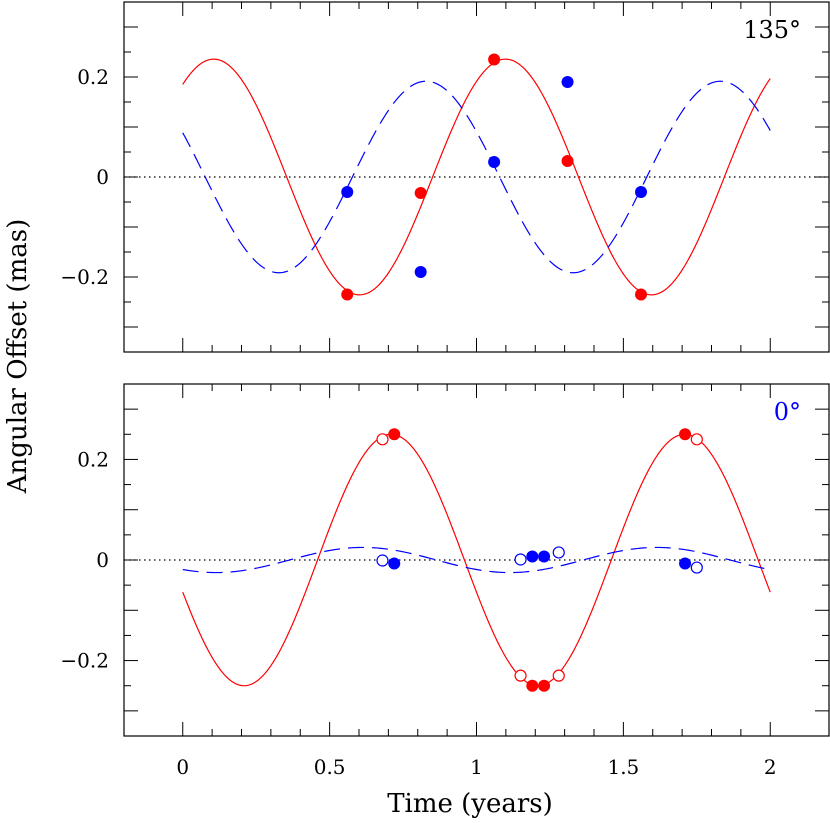 The width and height of the screenshot is (830, 823). What do you see at coordinates (623, 767) in the screenshot?
I see `x-tick-label: 1.5` at bounding box center [623, 767].